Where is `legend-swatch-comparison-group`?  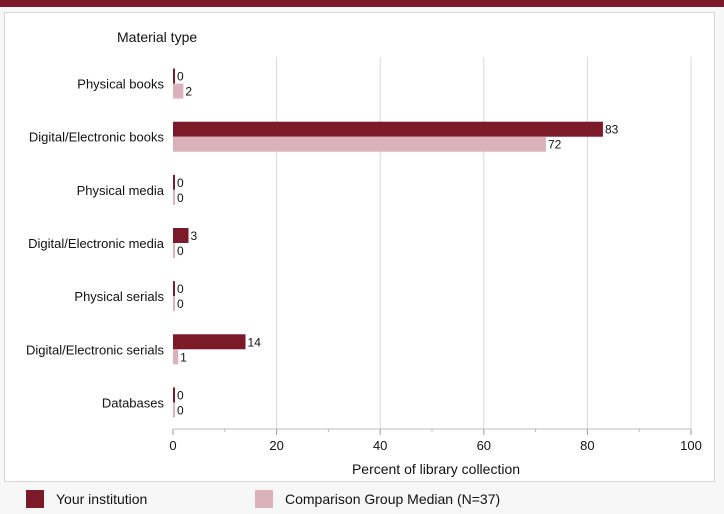
legend-swatch-comparison-group is located at coordinates (264, 499).